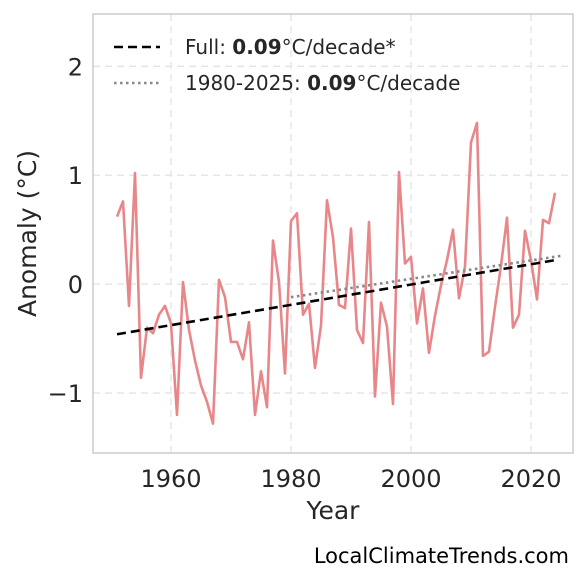 The height and width of the screenshot is (580, 585). What do you see at coordinates (530, 479) in the screenshot?
I see `x-tick-label: 2020` at bounding box center [530, 479].